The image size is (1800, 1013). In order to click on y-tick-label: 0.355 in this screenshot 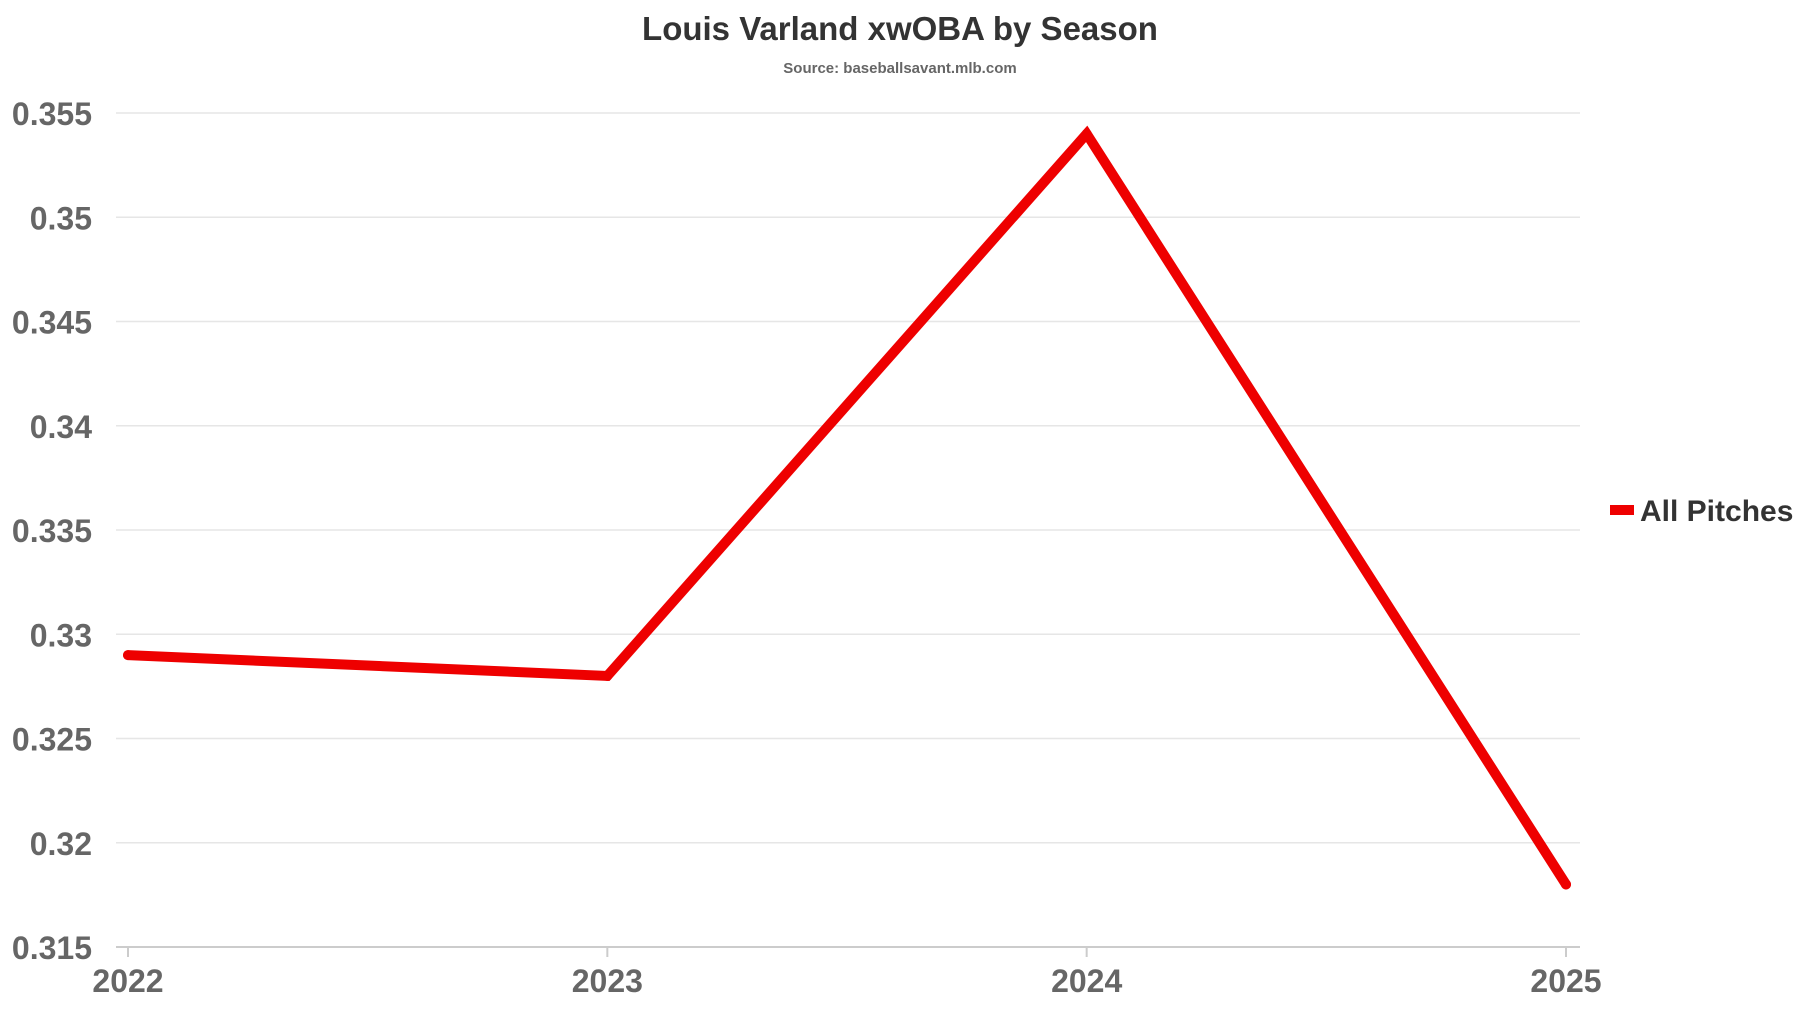, I will do `click(52, 114)`.